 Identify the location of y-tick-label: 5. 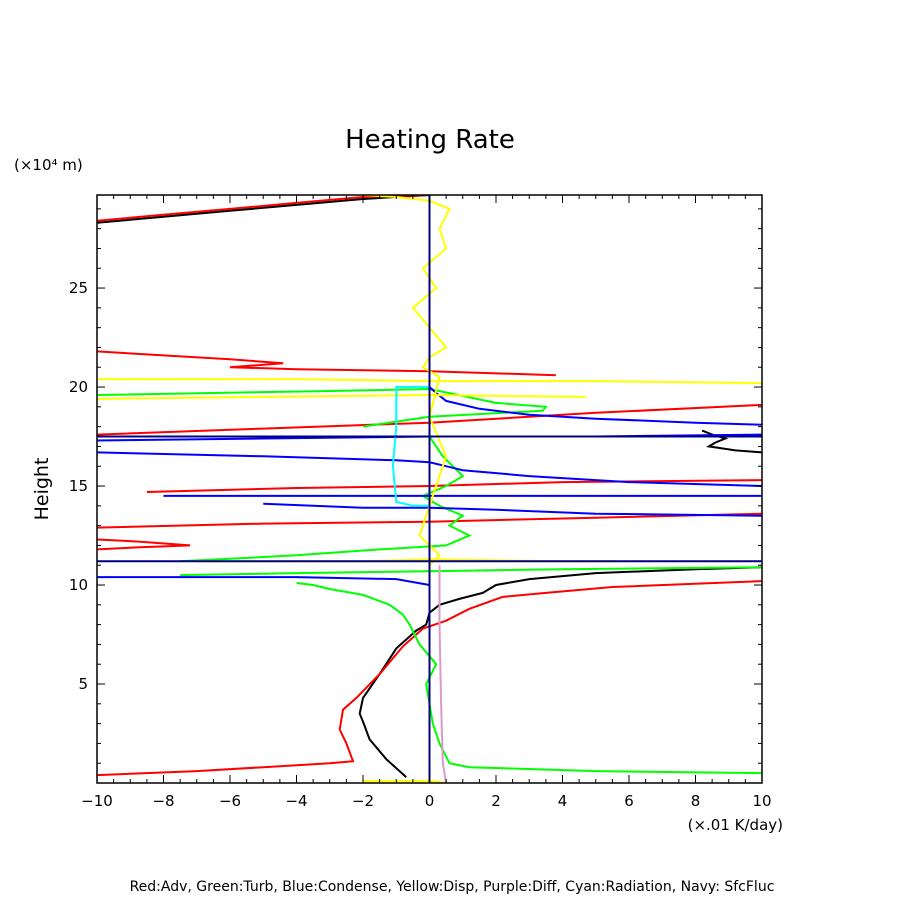
(83, 684).